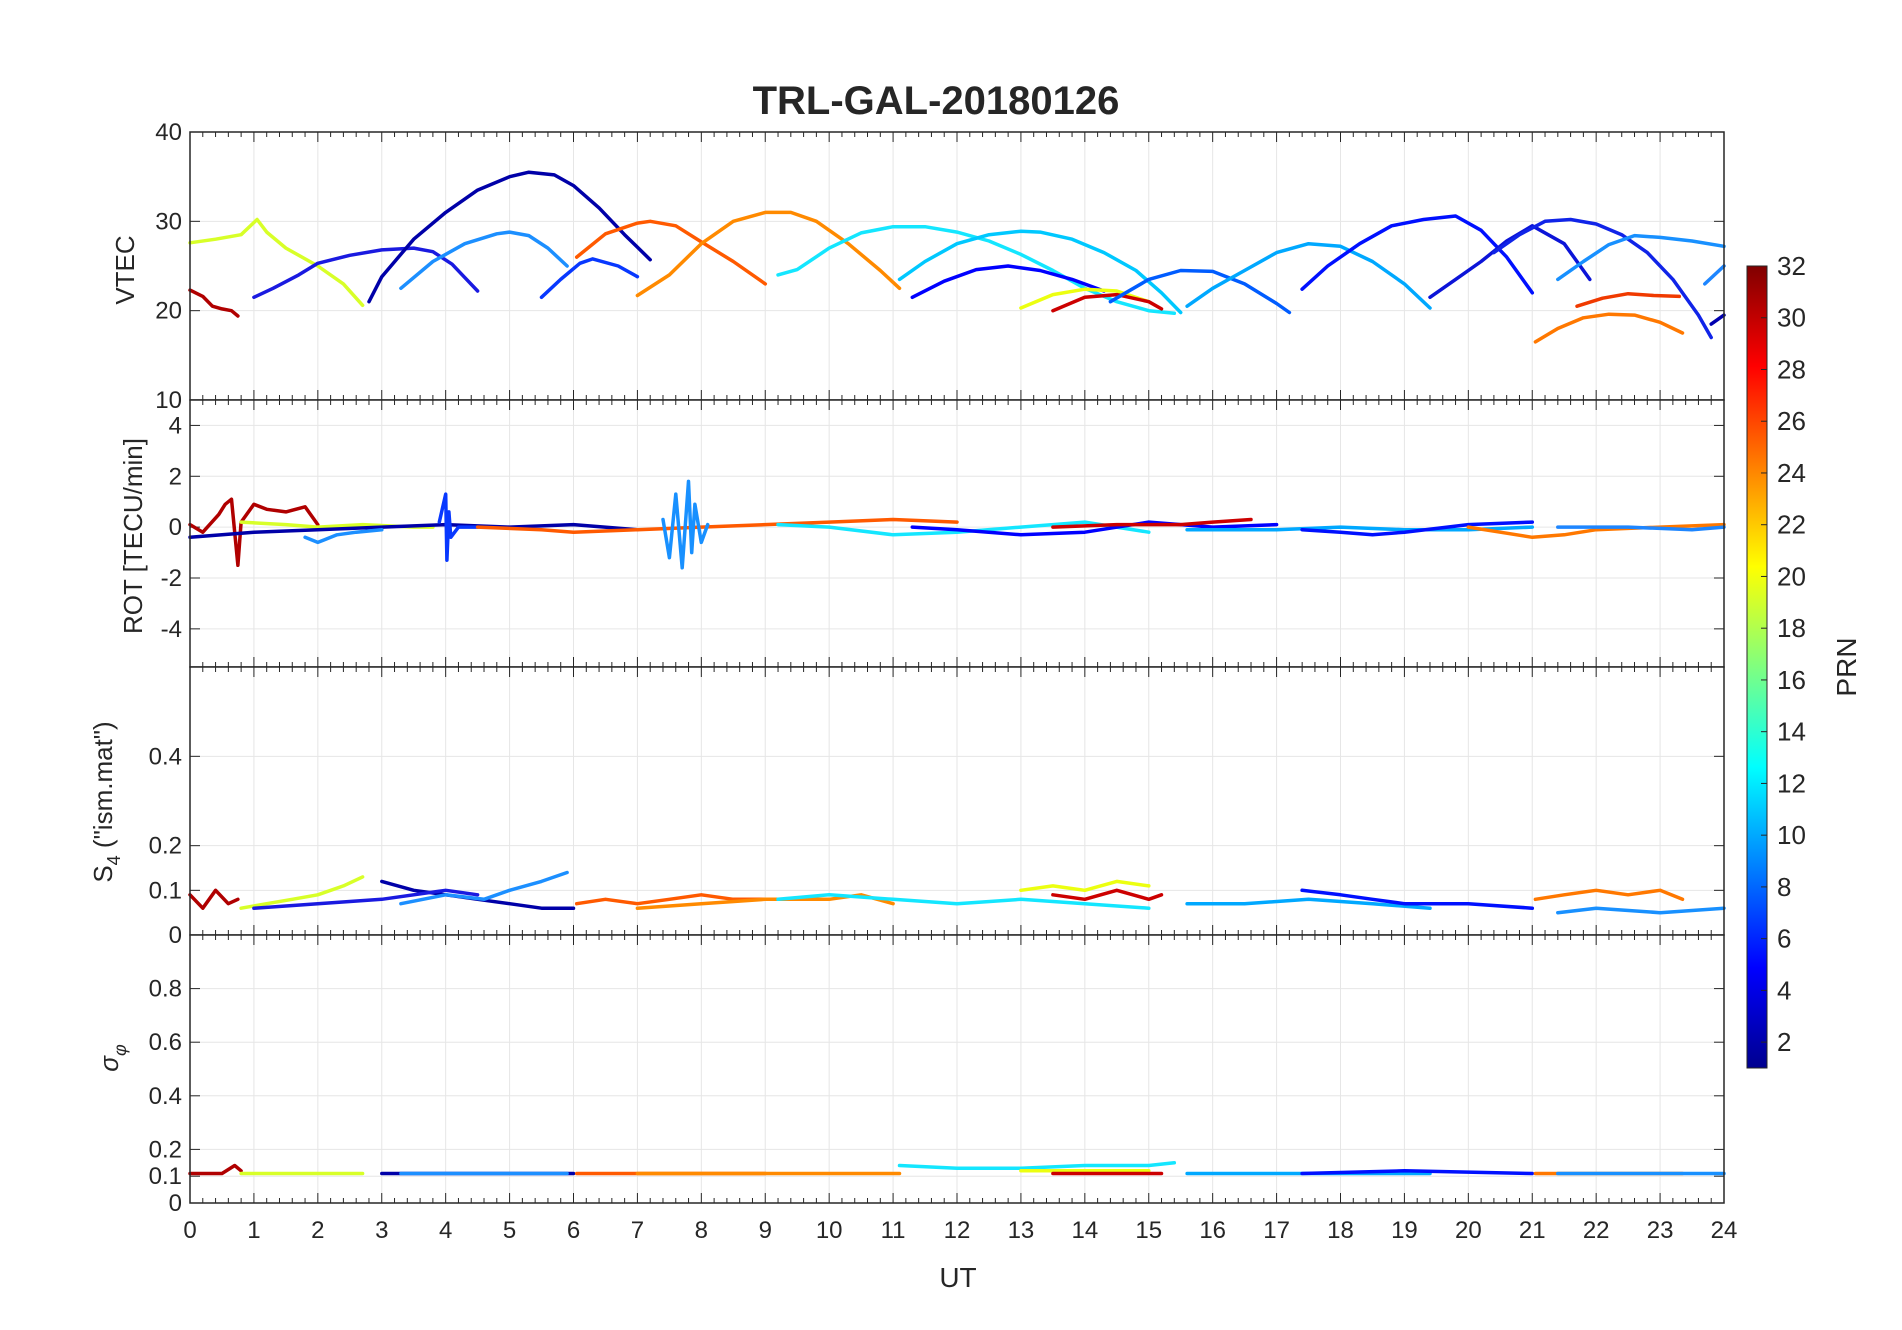 The height and width of the screenshot is (1330, 1902). What do you see at coordinates (1404, 1230) in the screenshot?
I see `x-tick-label: 19` at bounding box center [1404, 1230].